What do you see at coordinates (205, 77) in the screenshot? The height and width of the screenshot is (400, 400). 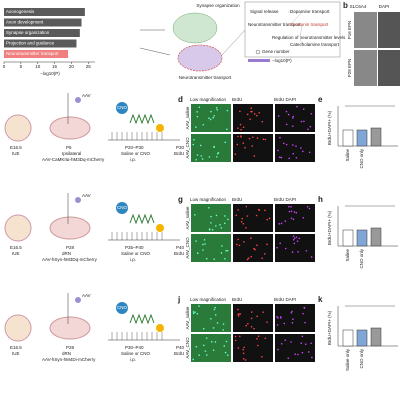 I see `cluster-label: Neurotransmitter transport` at bounding box center [205, 77].